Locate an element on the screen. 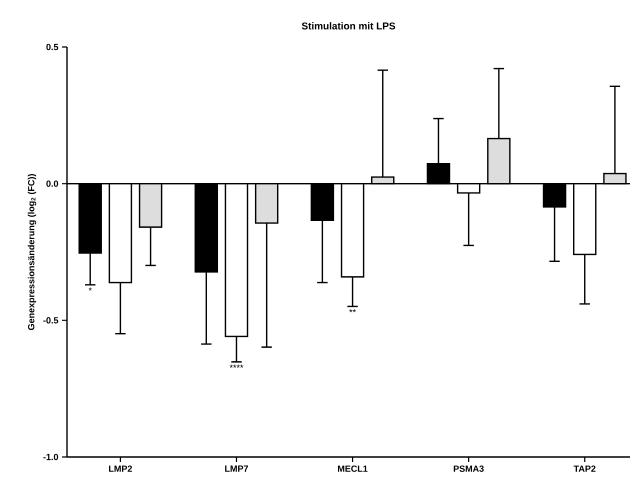  y-tick-label: -0.5 is located at coordinates (50, 320).